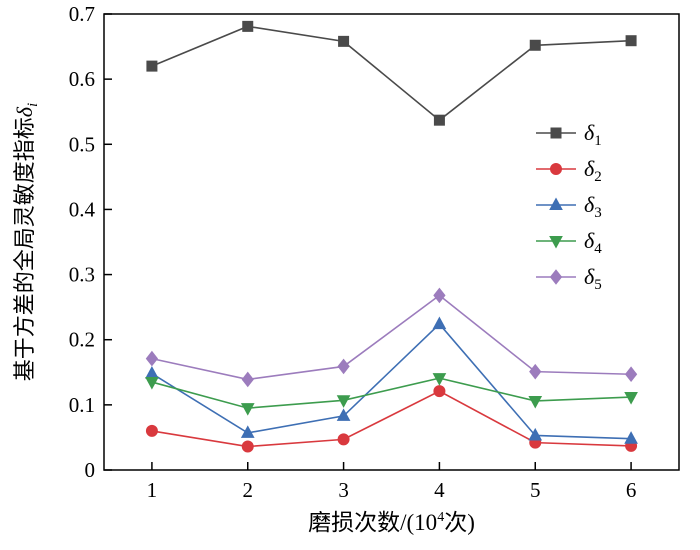 The image size is (700, 550). Describe the element at coordinates (82, 144) in the screenshot. I see `y-tick-label: 0.5` at that location.